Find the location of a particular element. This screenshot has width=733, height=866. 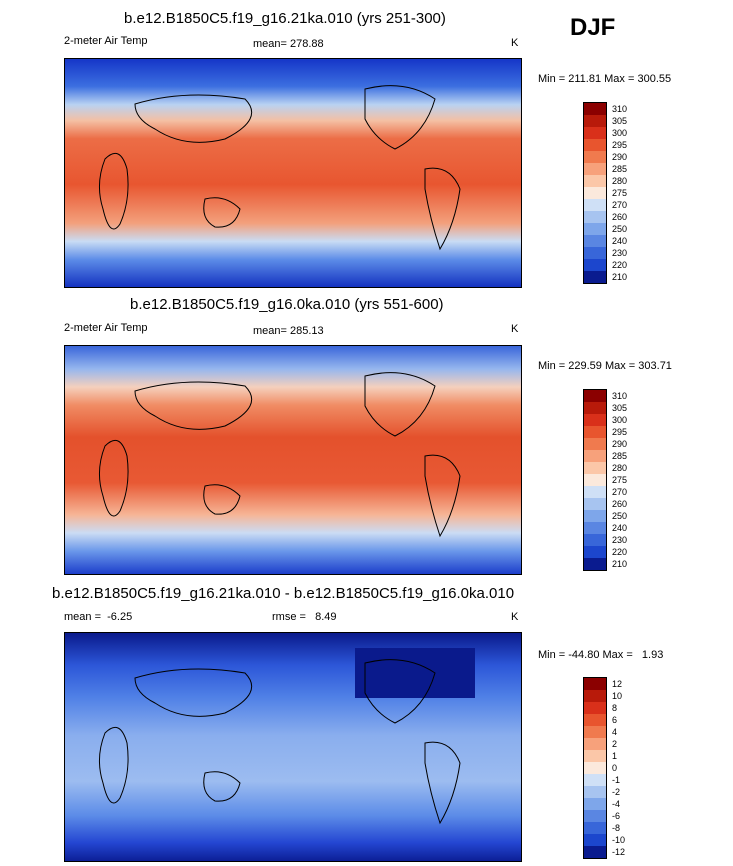

colorbar-tick-label: -1 is located at coordinates (616, 780).